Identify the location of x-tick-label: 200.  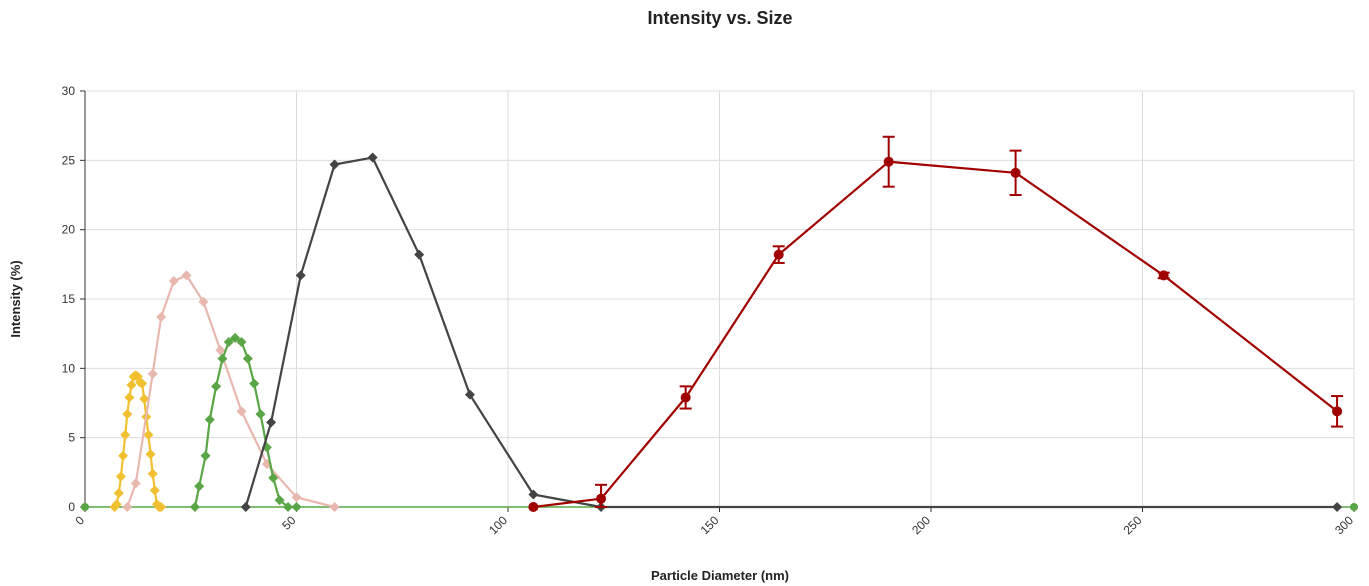
(921, 525).